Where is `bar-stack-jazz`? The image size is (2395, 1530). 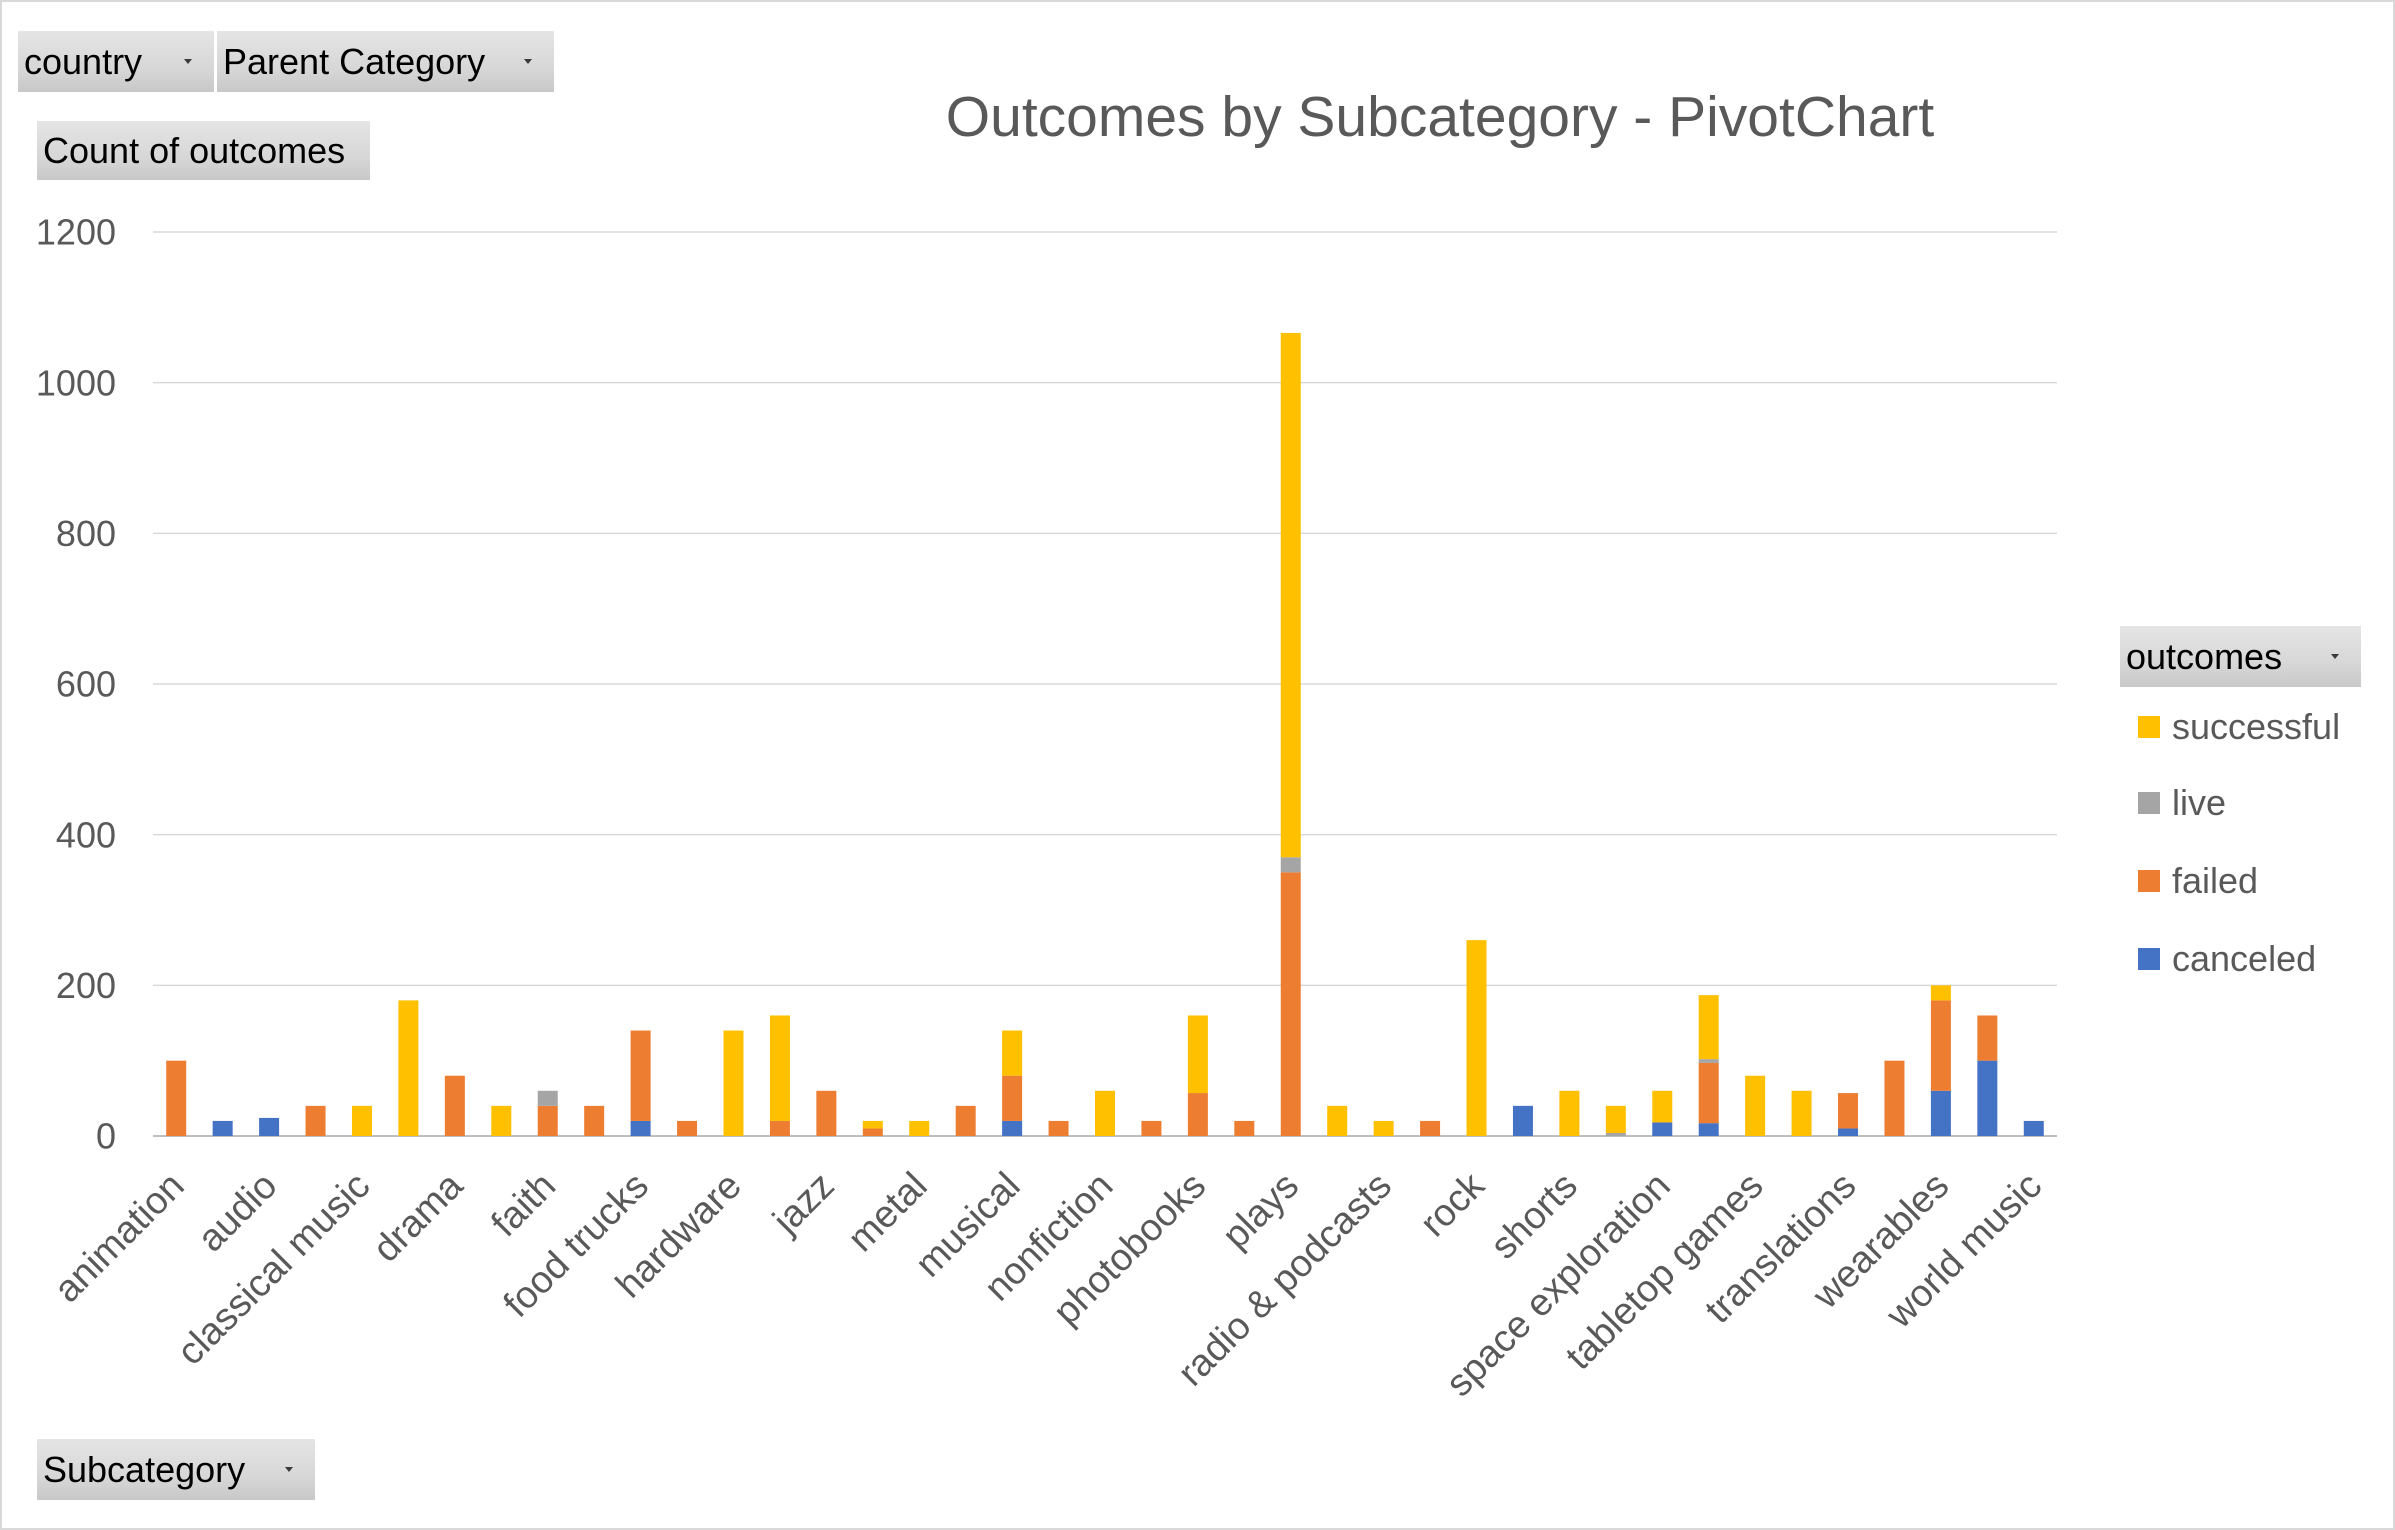
bar-stack-jazz is located at coordinates (826, 1113).